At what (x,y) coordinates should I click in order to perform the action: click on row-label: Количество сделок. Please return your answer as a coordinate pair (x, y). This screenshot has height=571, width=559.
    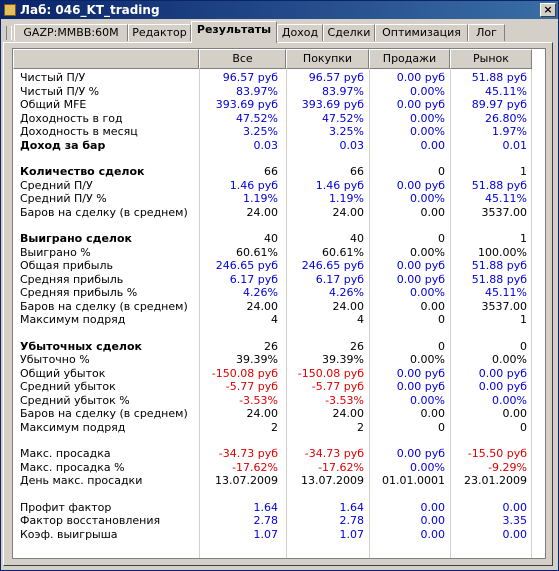
    Looking at the image, I should click on (82, 171).